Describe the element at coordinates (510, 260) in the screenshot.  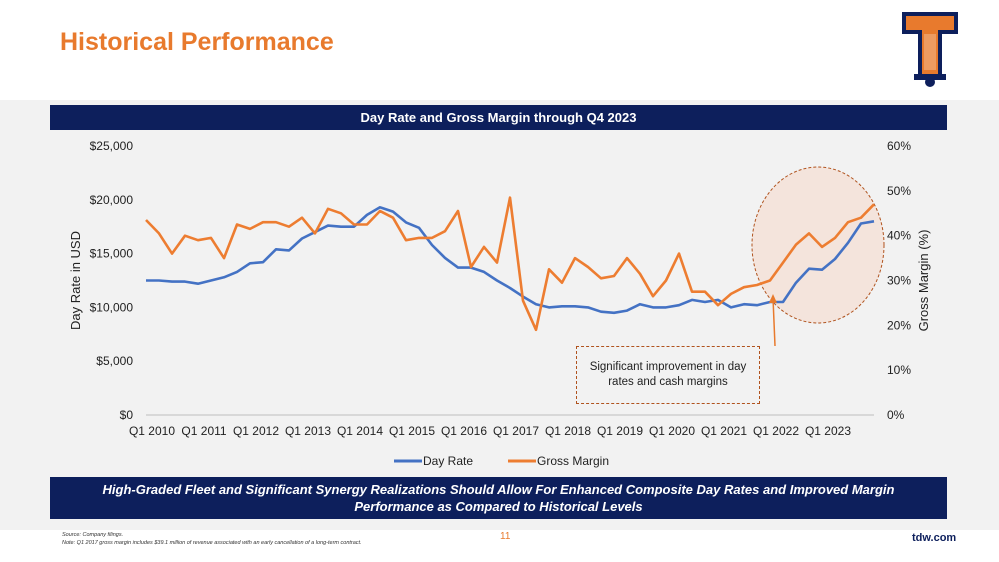
I see `series-line-day-rate` at that location.